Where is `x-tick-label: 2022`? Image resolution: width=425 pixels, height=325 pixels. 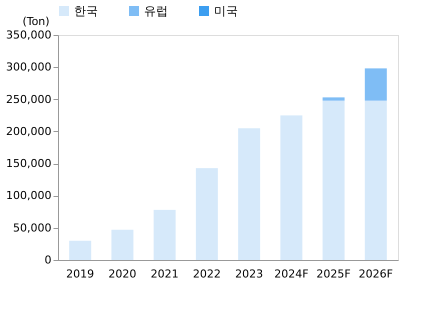
x-tick-label: 2022 is located at coordinates (206, 274).